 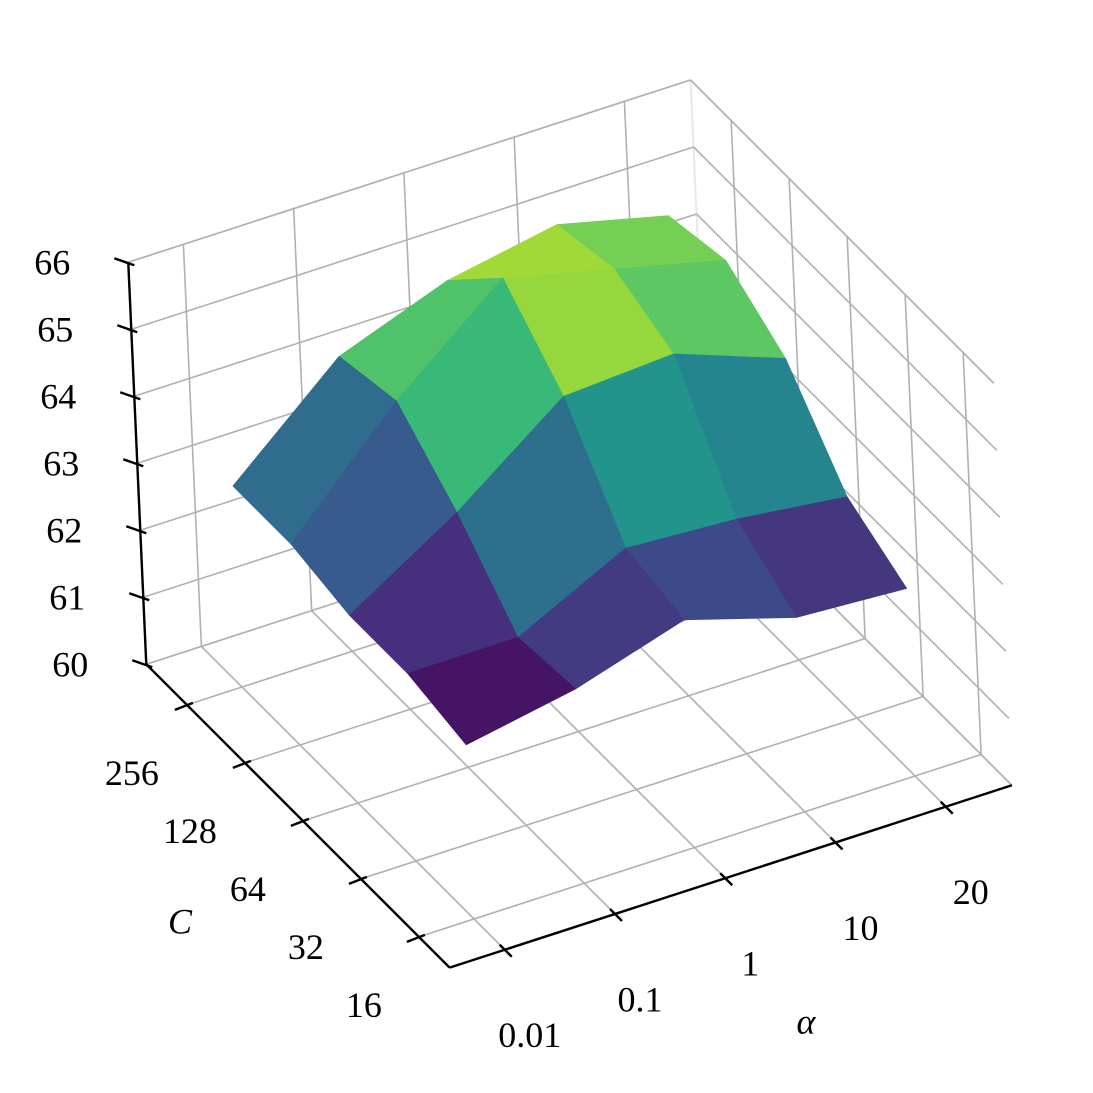 I want to click on x-tick-label: 0.01, so click(x=529, y=1035).